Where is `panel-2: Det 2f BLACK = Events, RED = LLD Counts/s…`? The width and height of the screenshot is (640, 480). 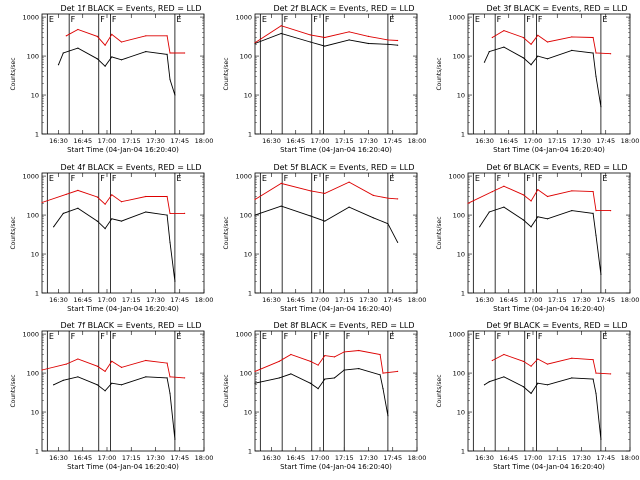
panel-2: Det 2f BLACK = Events, RED = LLD Counts/s… is located at coordinates (324, 79).